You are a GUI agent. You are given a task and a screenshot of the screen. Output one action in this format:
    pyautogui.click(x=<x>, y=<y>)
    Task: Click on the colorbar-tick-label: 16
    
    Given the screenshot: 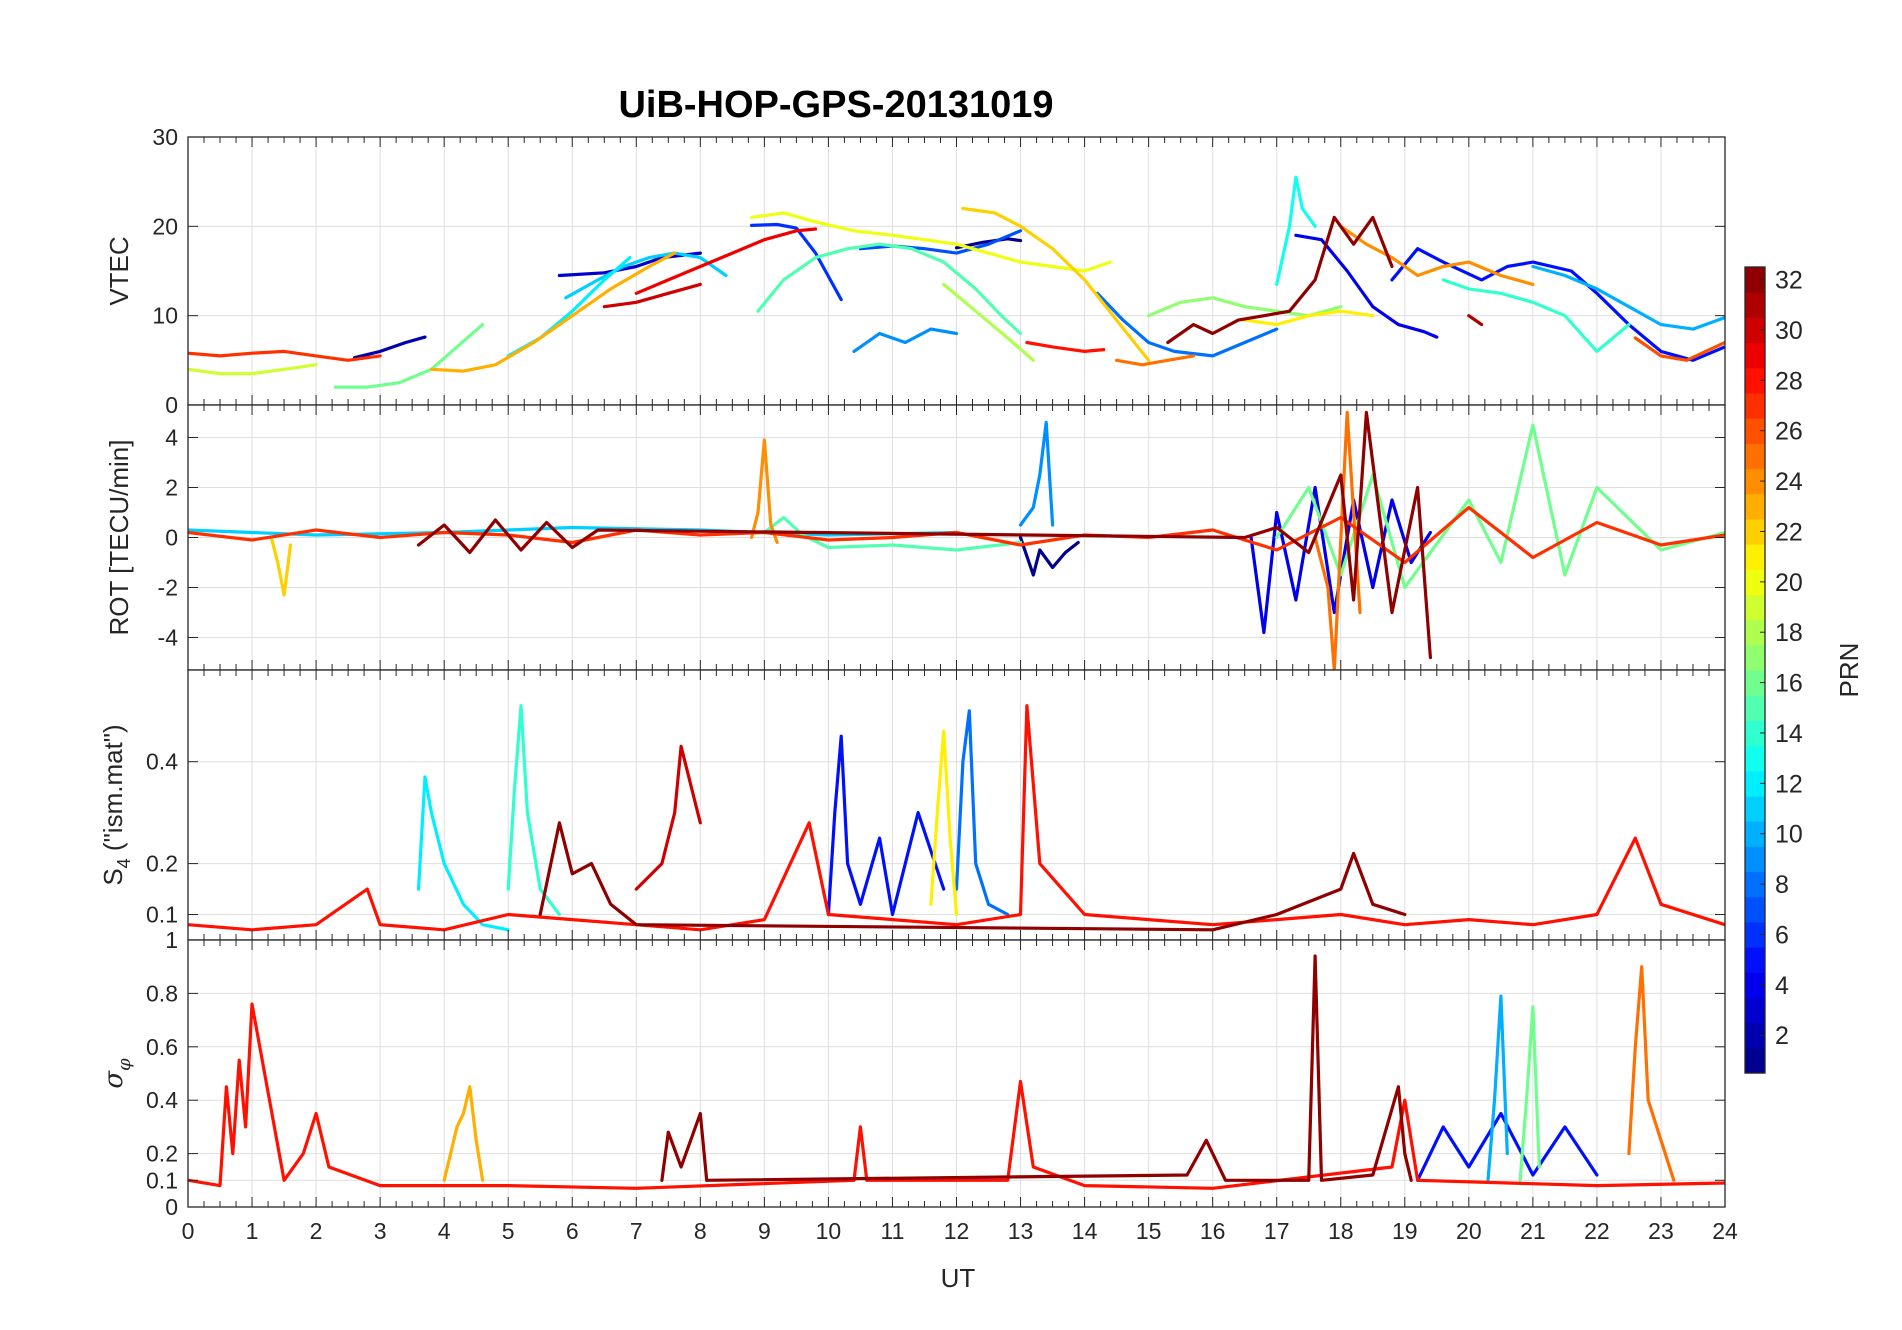 What is the action you would take?
    pyautogui.click(x=1789, y=684)
    